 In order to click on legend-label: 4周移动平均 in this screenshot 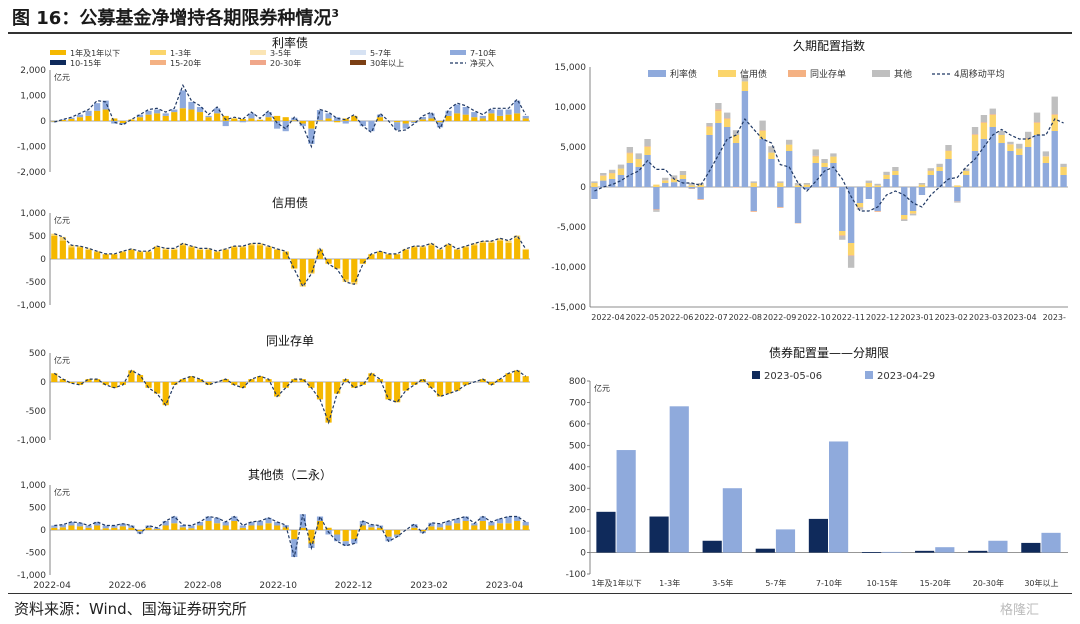, I will do `click(979, 74)`.